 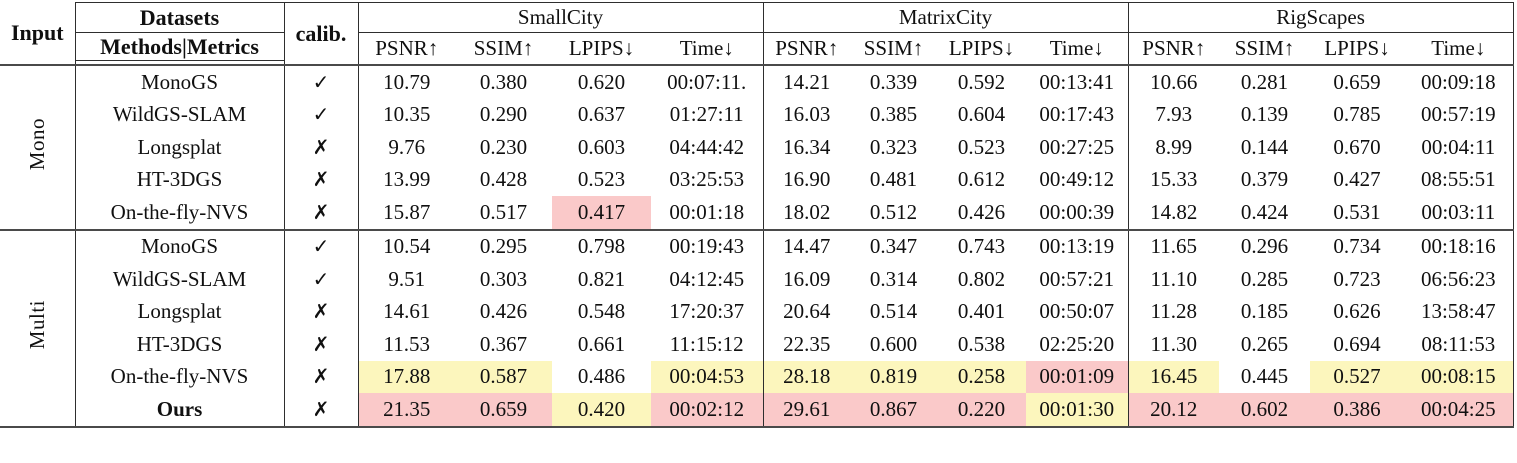 What do you see at coordinates (601, 146) in the screenshot?
I see `value-cell: 0.603` at bounding box center [601, 146].